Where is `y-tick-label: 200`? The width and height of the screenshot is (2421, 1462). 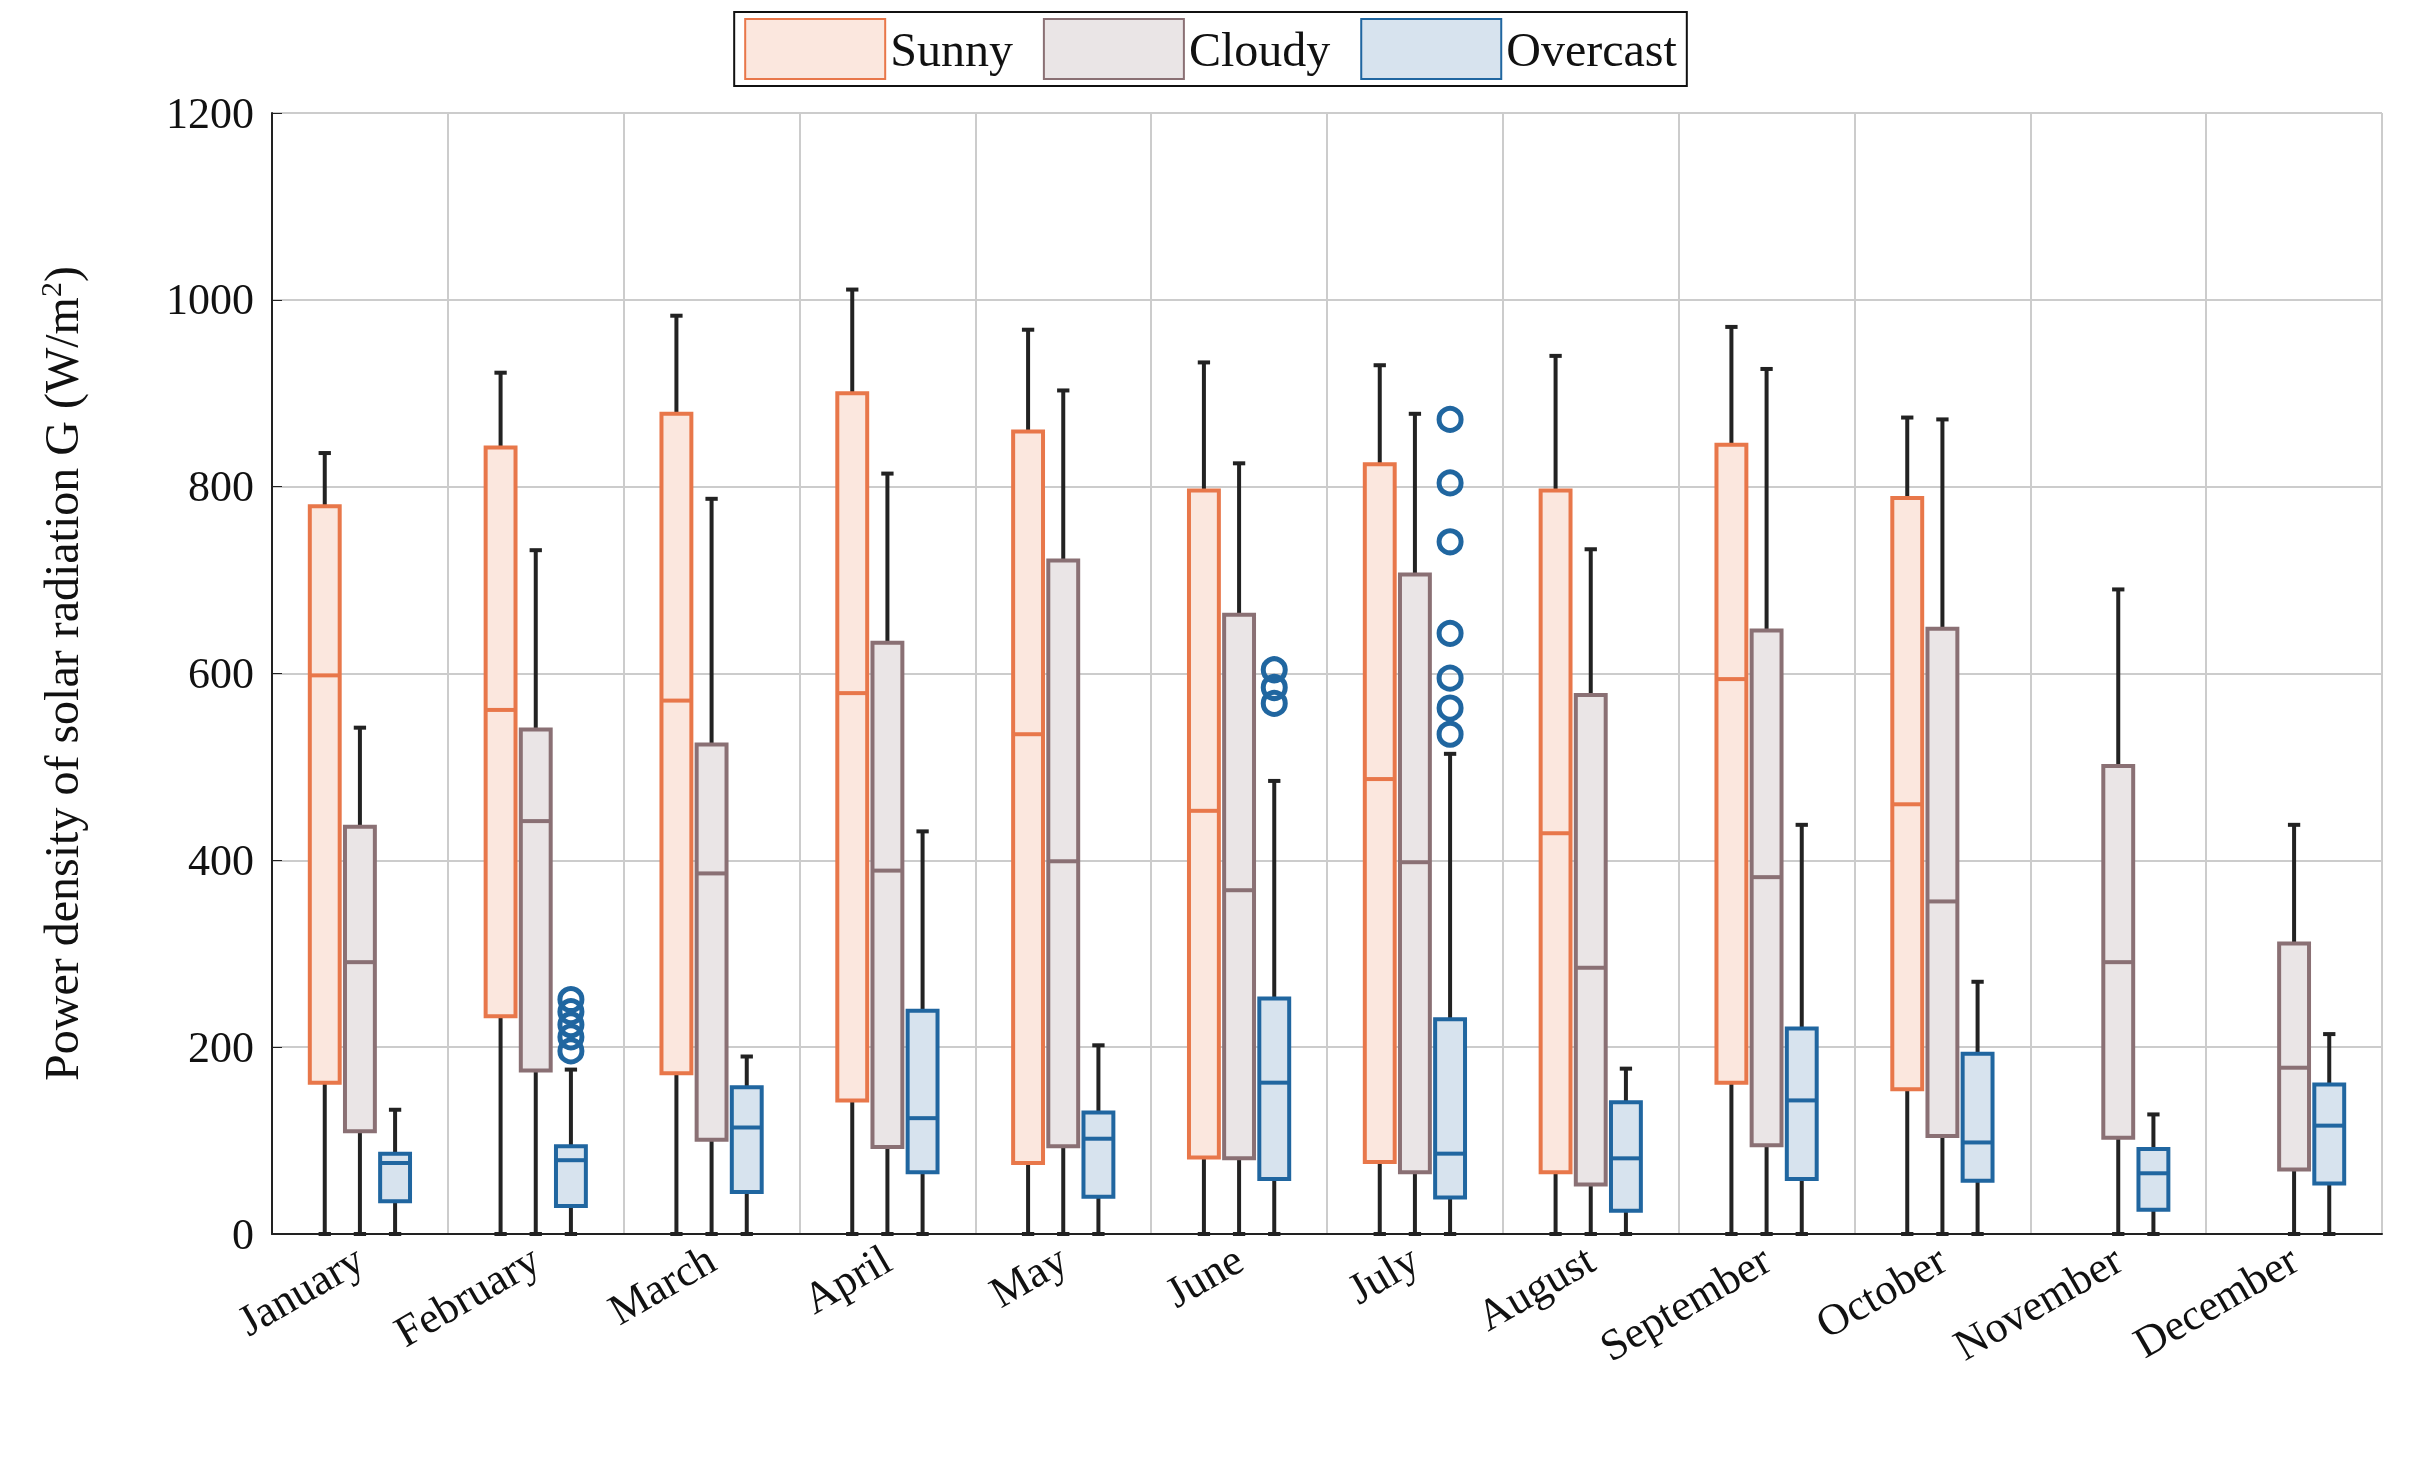 y-tick-label: 200 is located at coordinates (221, 1047).